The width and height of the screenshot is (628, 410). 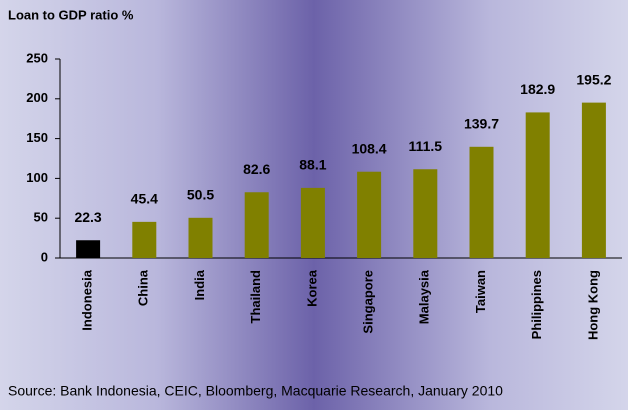 What do you see at coordinates (71, 14) in the screenshot?
I see `y-axis-label: Loan to GDP ratio %` at bounding box center [71, 14].